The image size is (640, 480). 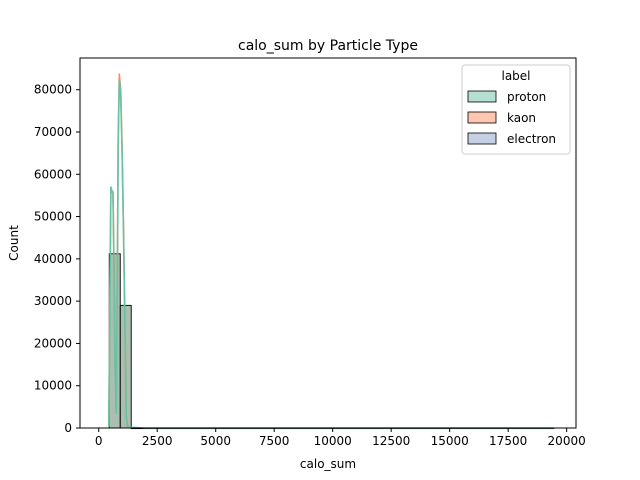 I want to click on x-tick-label-5: 12500, so click(x=391, y=441).